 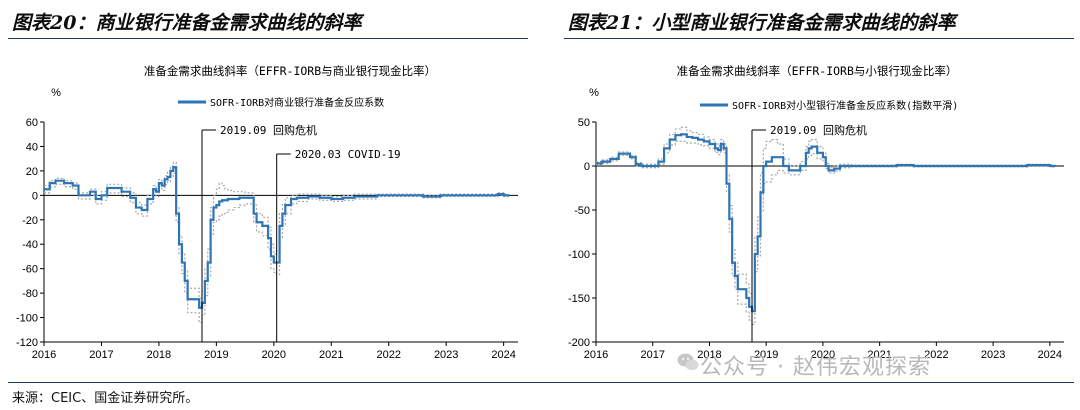 I want to click on right-legend-label: SOFR-IORB对小型银行准备金反应系数(指数平滑), so click(x=845, y=105).